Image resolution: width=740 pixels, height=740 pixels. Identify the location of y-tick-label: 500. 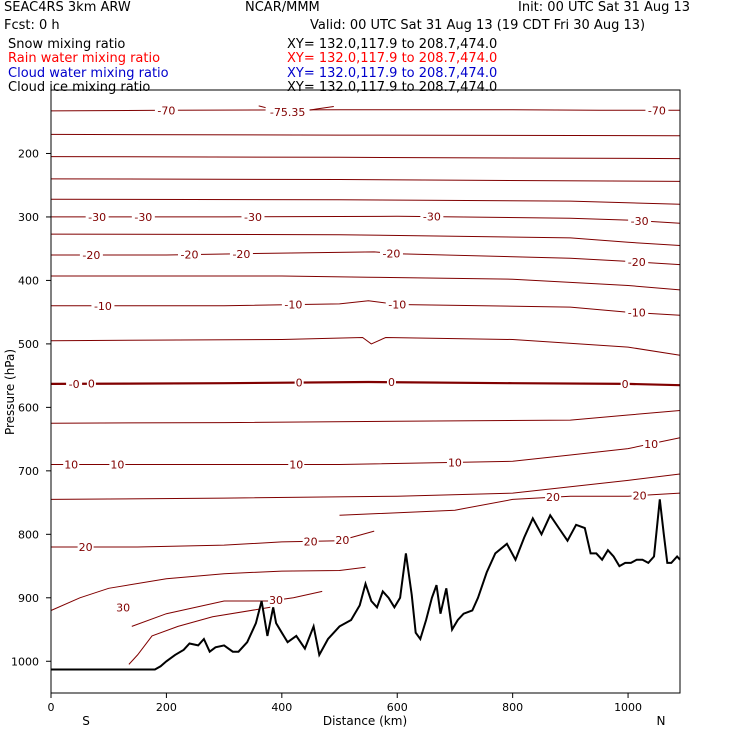
(28, 344).